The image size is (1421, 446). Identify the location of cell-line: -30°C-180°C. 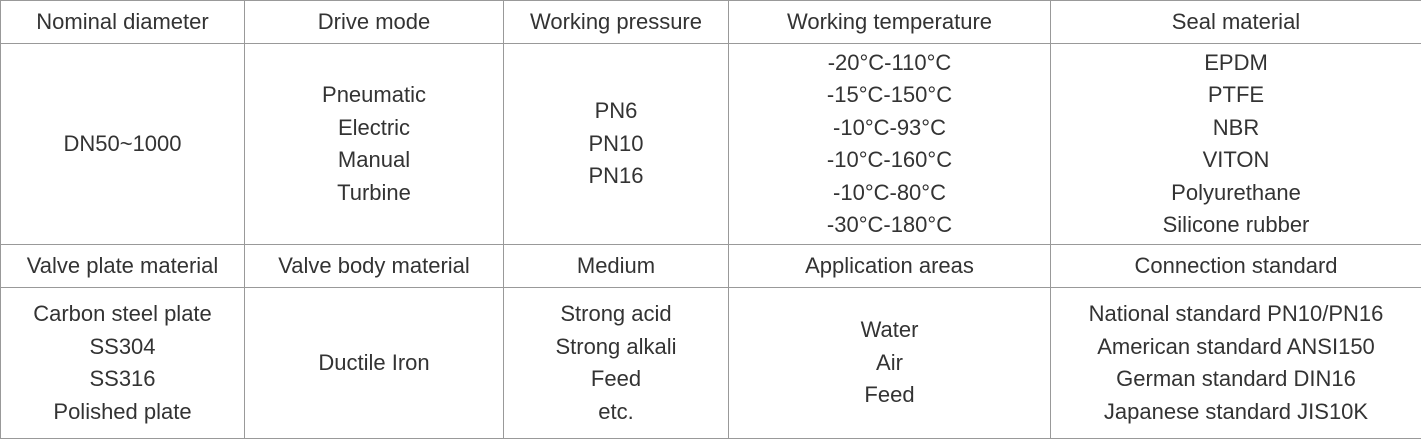
(889, 224).